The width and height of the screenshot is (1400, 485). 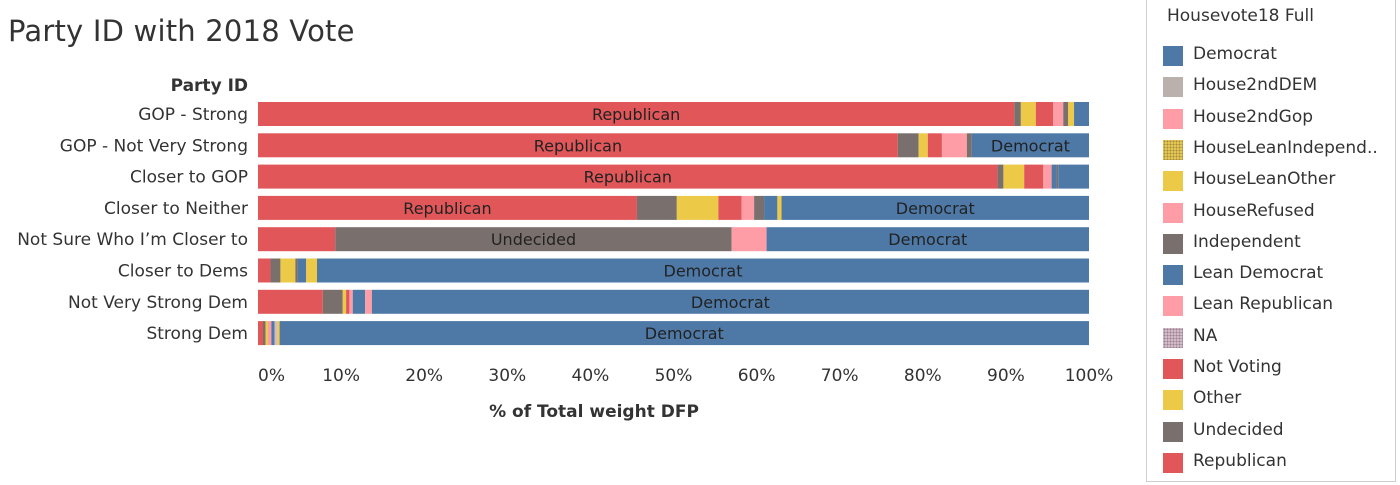 What do you see at coordinates (424, 376) in the screenshot?
I see `x-tick-label: 20%` at bounding box center [424, 376].